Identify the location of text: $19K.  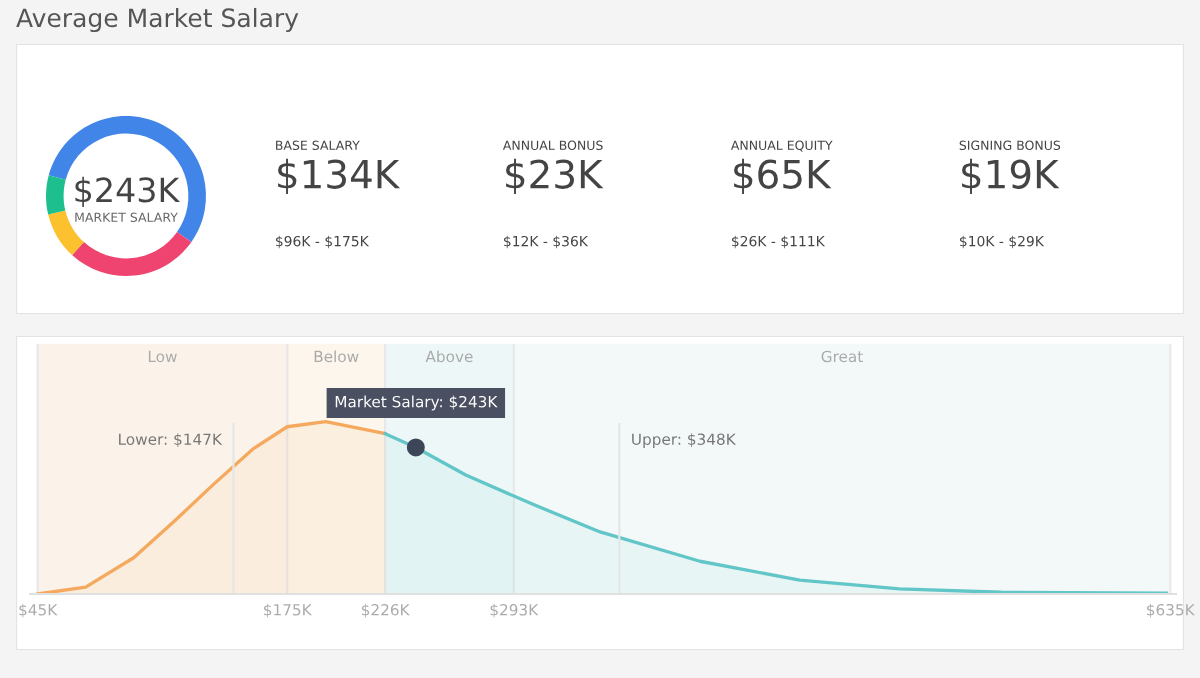
(1011, 176).